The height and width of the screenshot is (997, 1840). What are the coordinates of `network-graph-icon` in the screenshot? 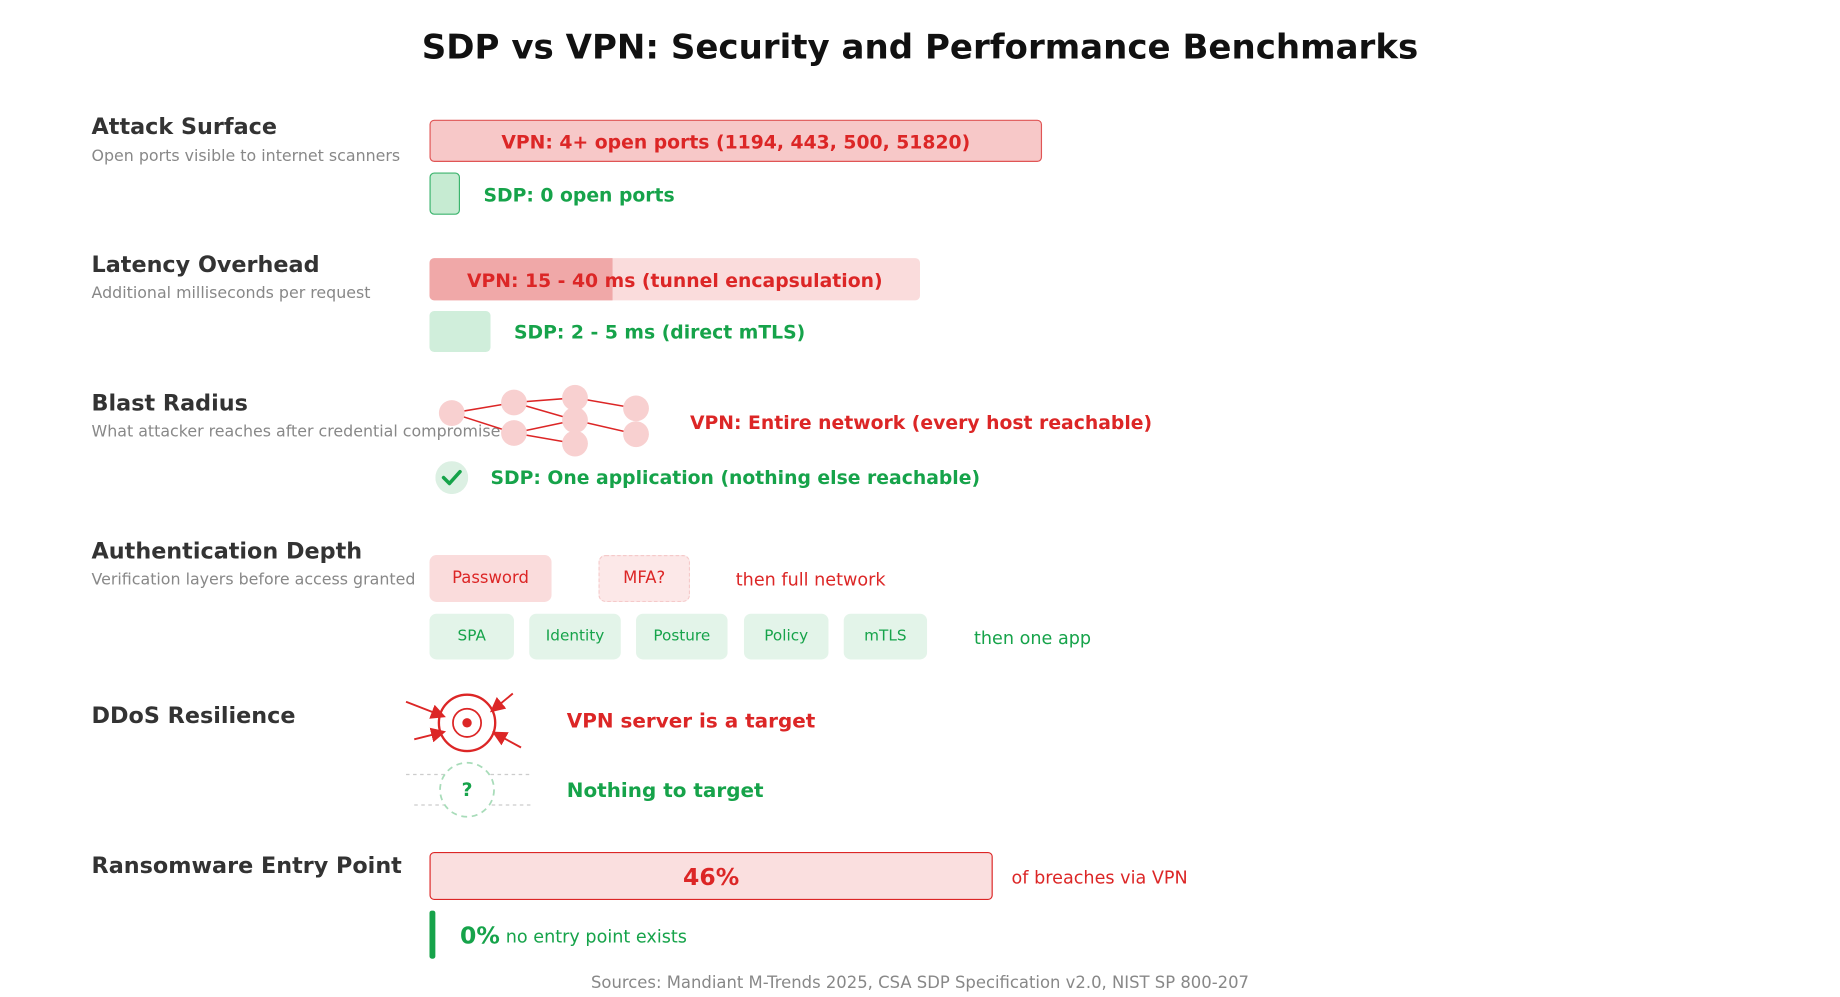 It's located at (543, 420).